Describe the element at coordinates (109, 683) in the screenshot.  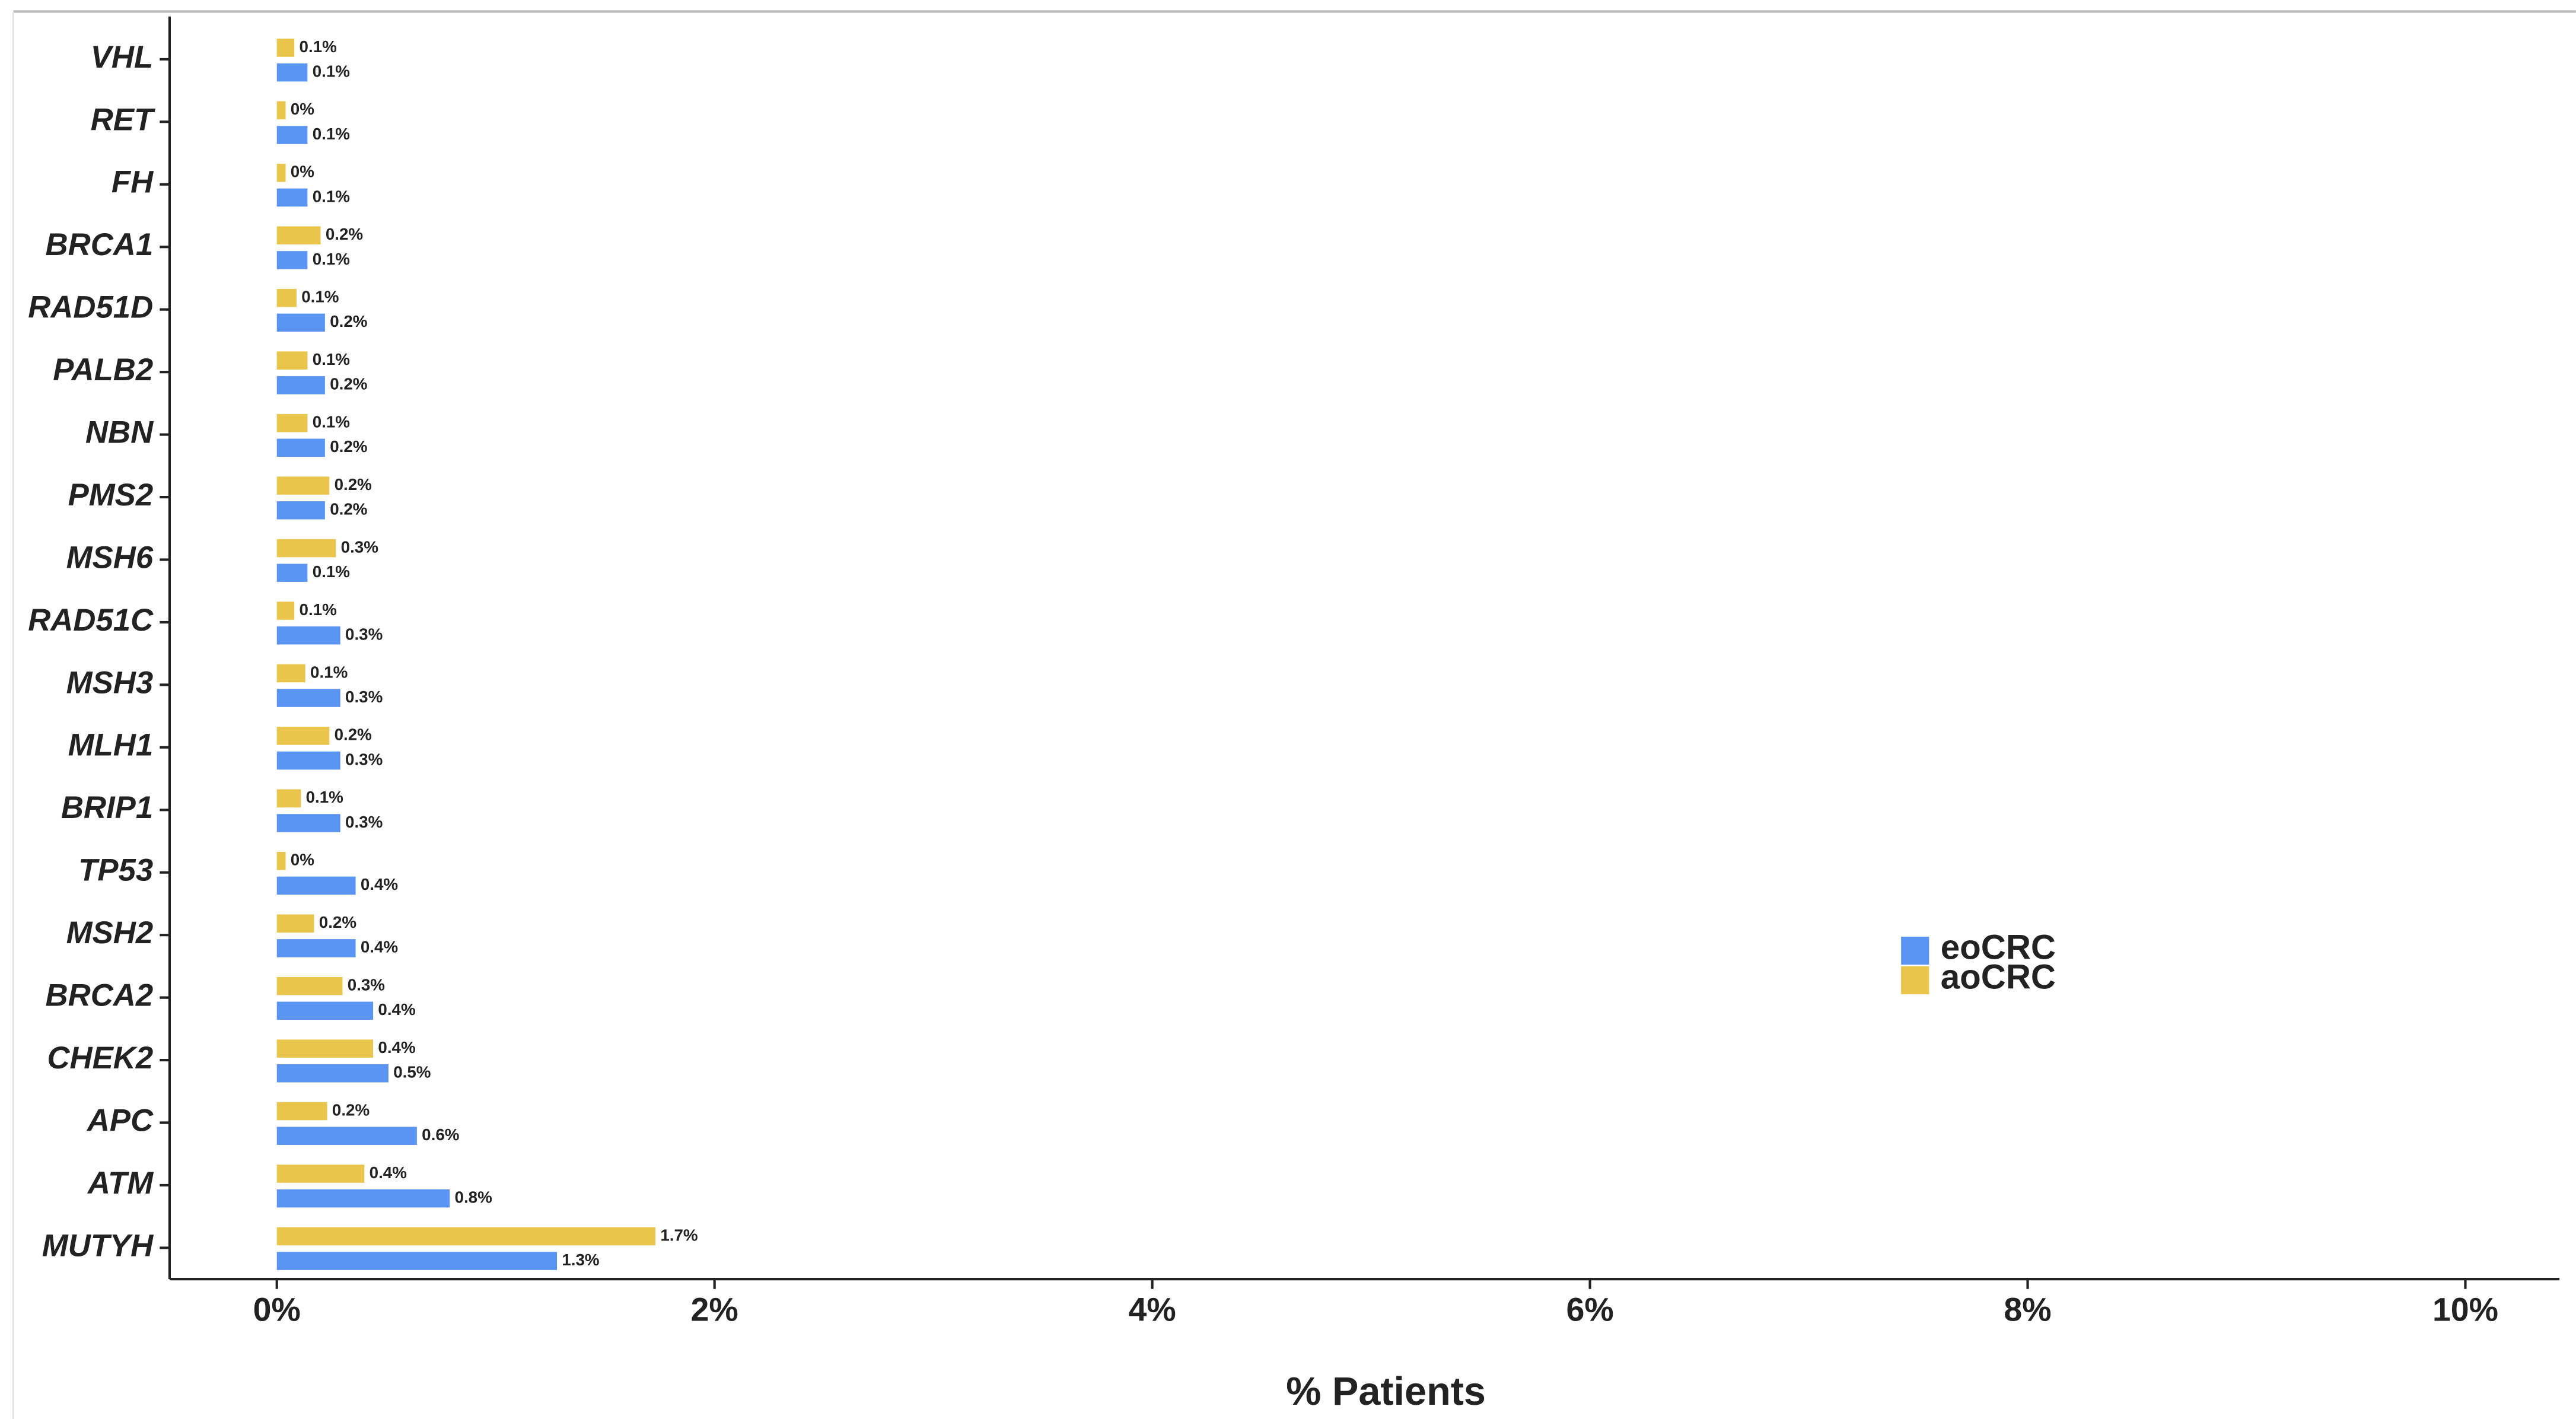
I see `y-tick-label: MSH3` at that location.